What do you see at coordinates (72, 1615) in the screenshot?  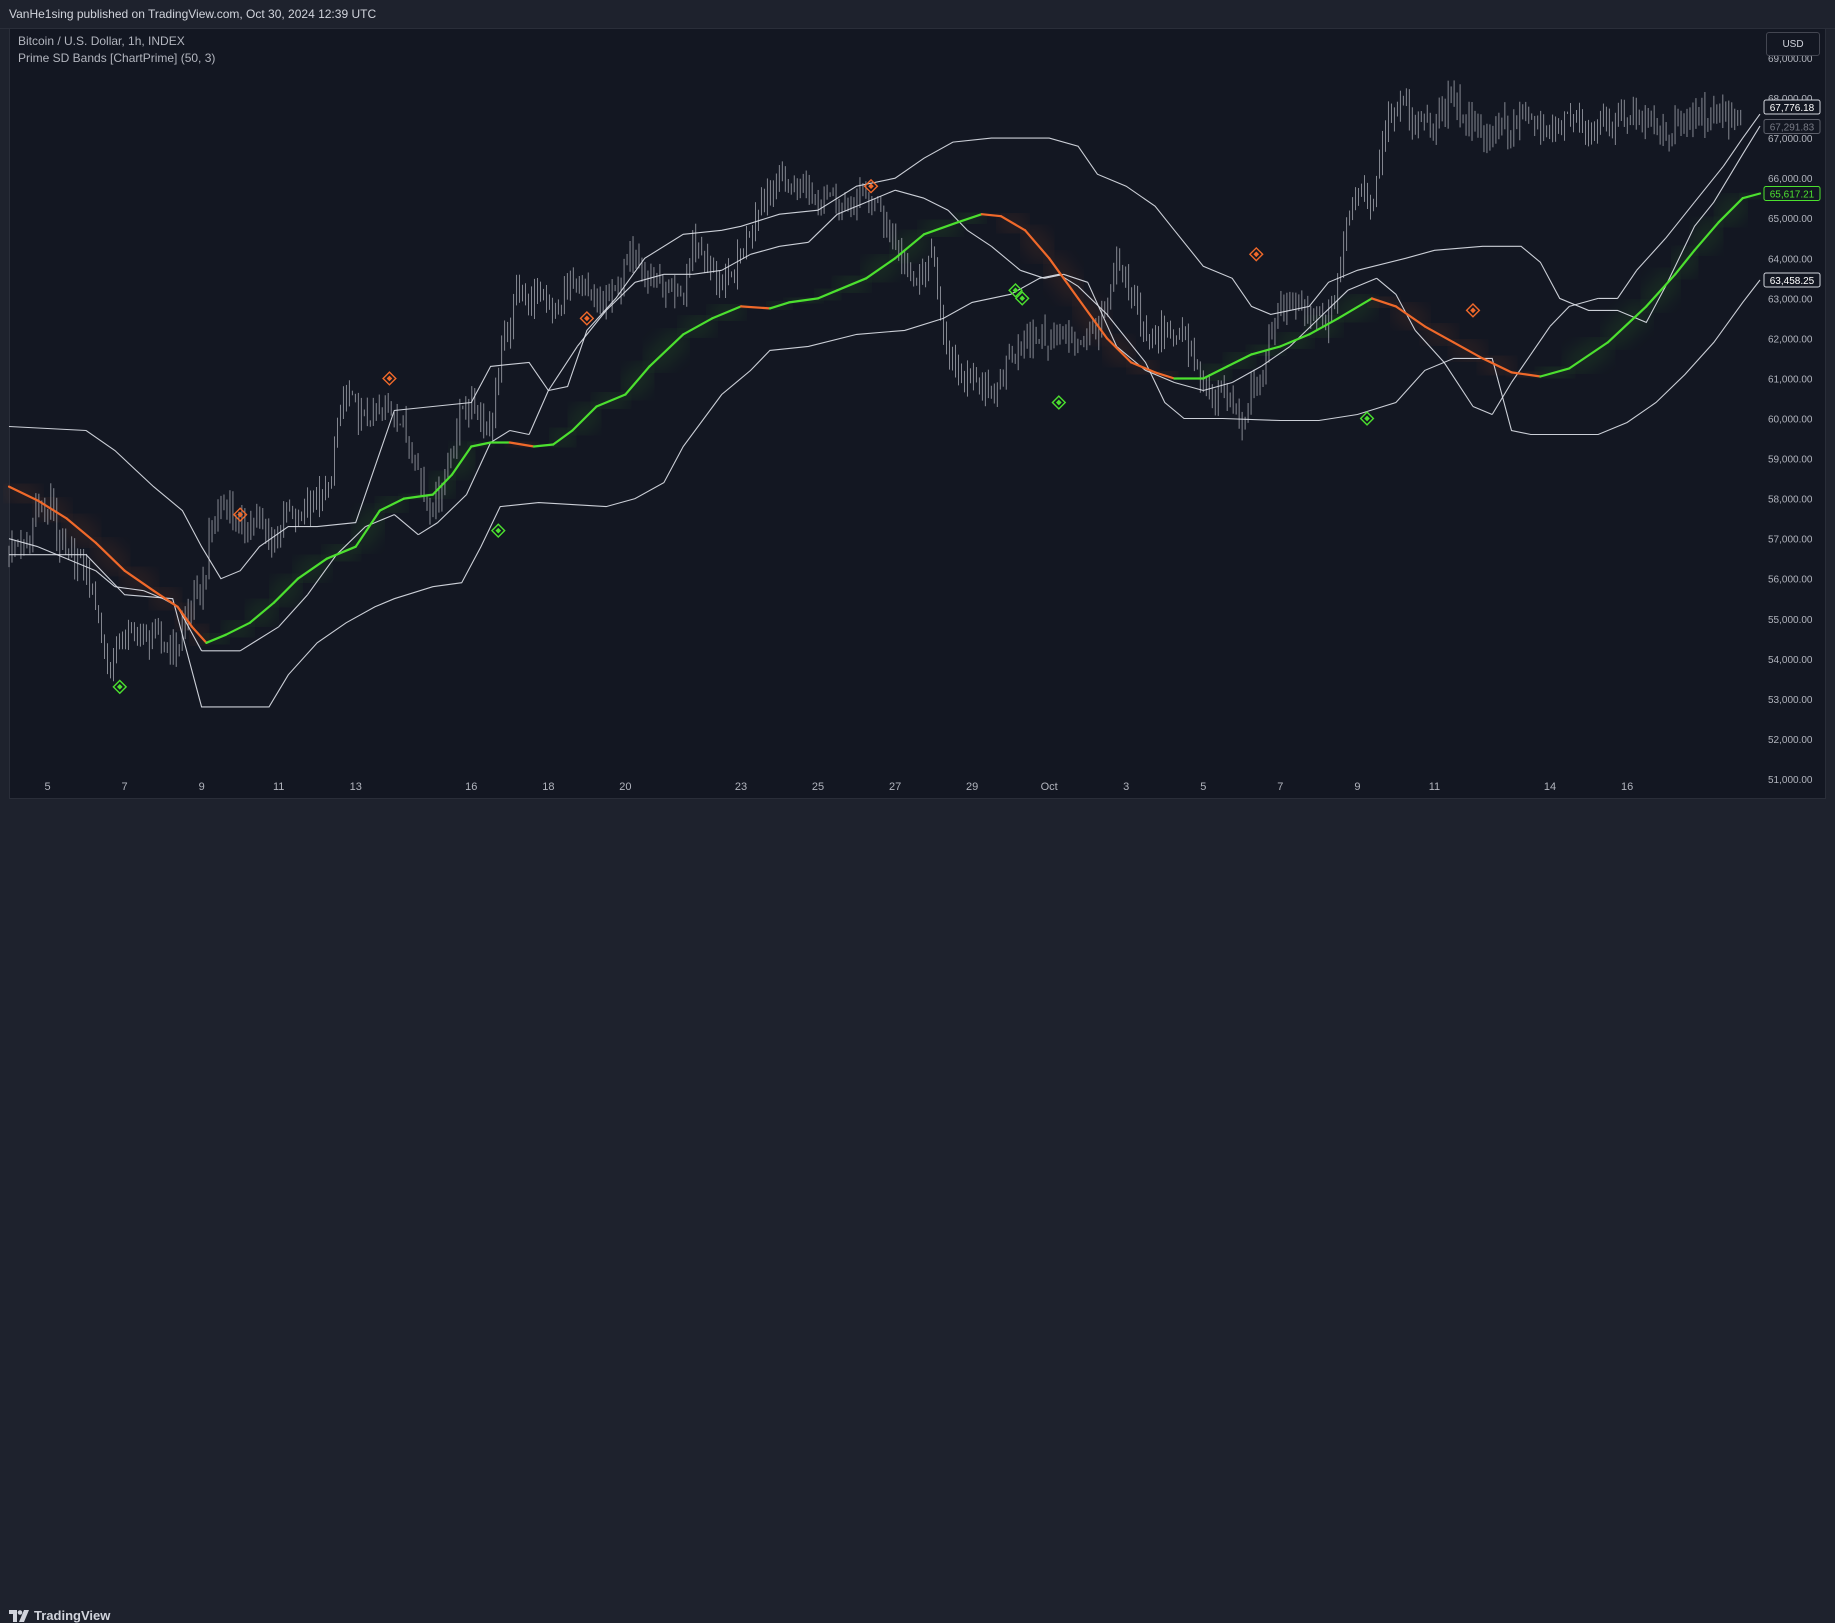 I see `tradingview-brand: TradingView` at bounding box center [72, 1615].